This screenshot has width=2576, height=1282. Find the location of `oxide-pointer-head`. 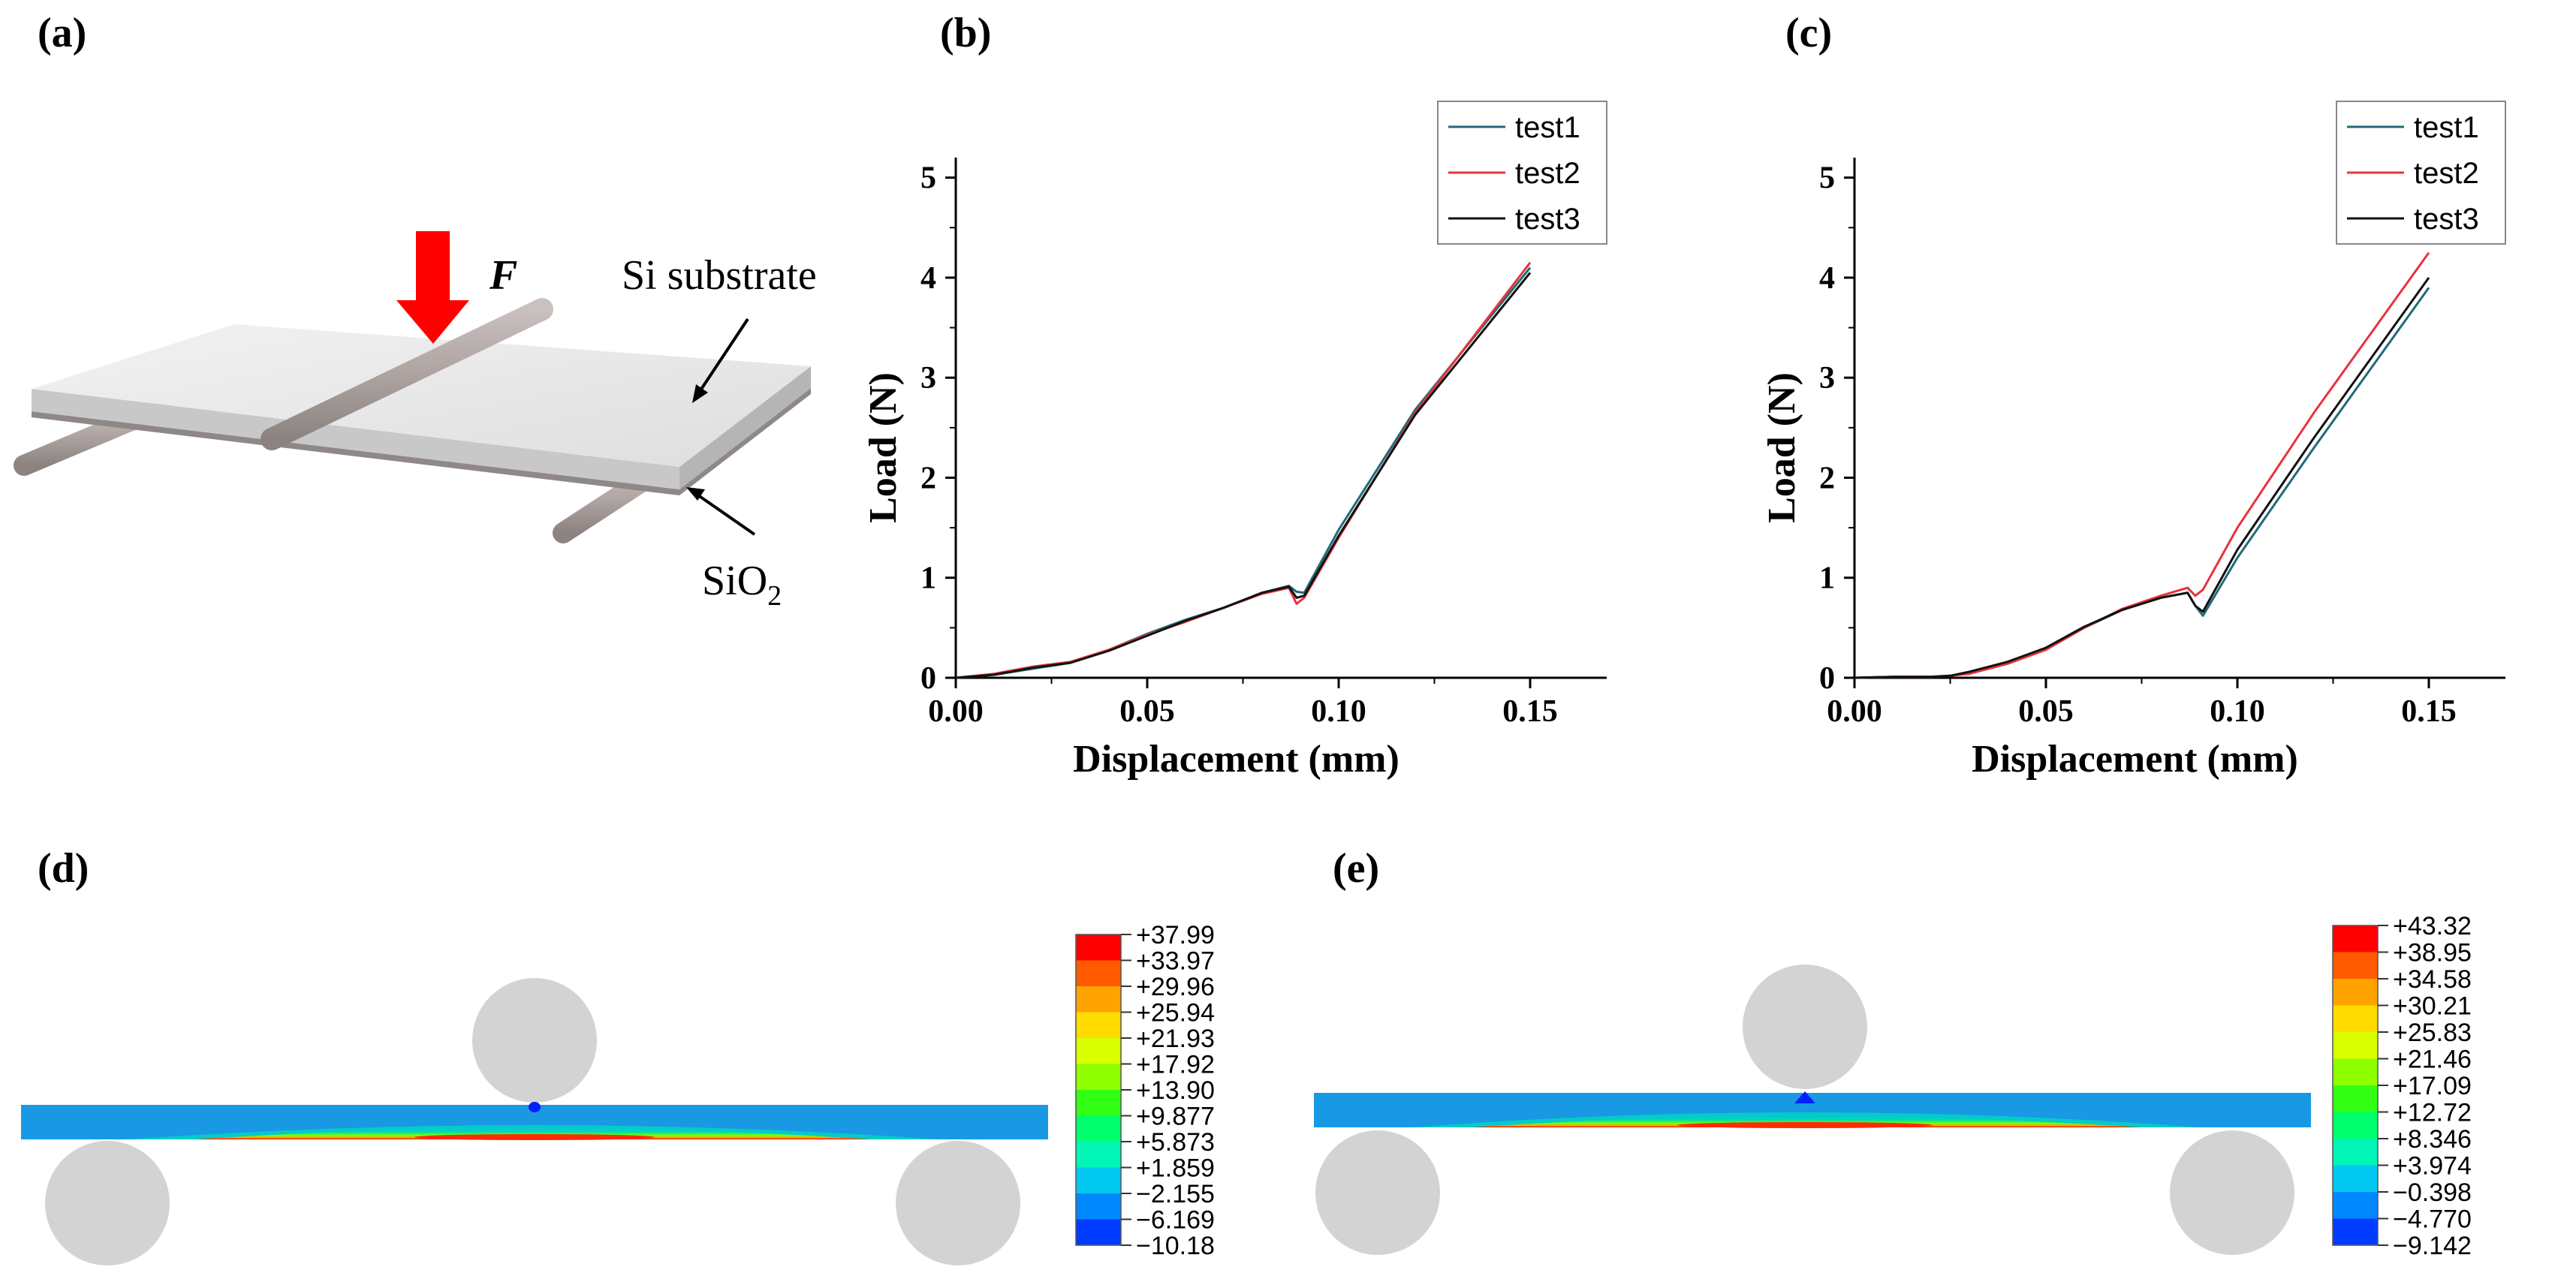

oxide-pointer-head is located at coordinates (695, 494).